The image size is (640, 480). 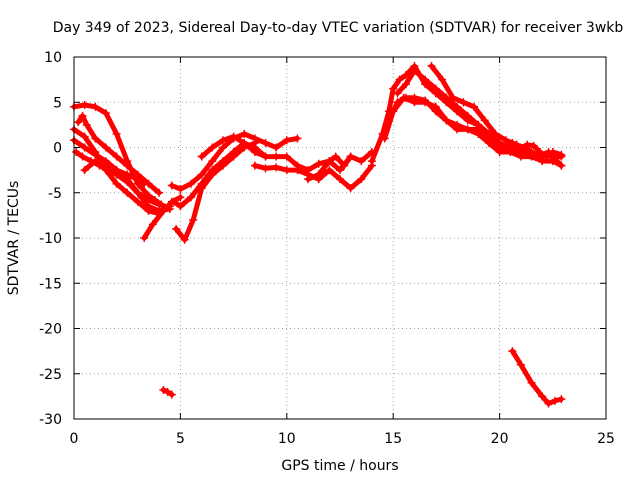 What do you see at coordinates (500, 439) in the screenshot?
I see `x-tick-label: 20` at bounding box center [500, 439].